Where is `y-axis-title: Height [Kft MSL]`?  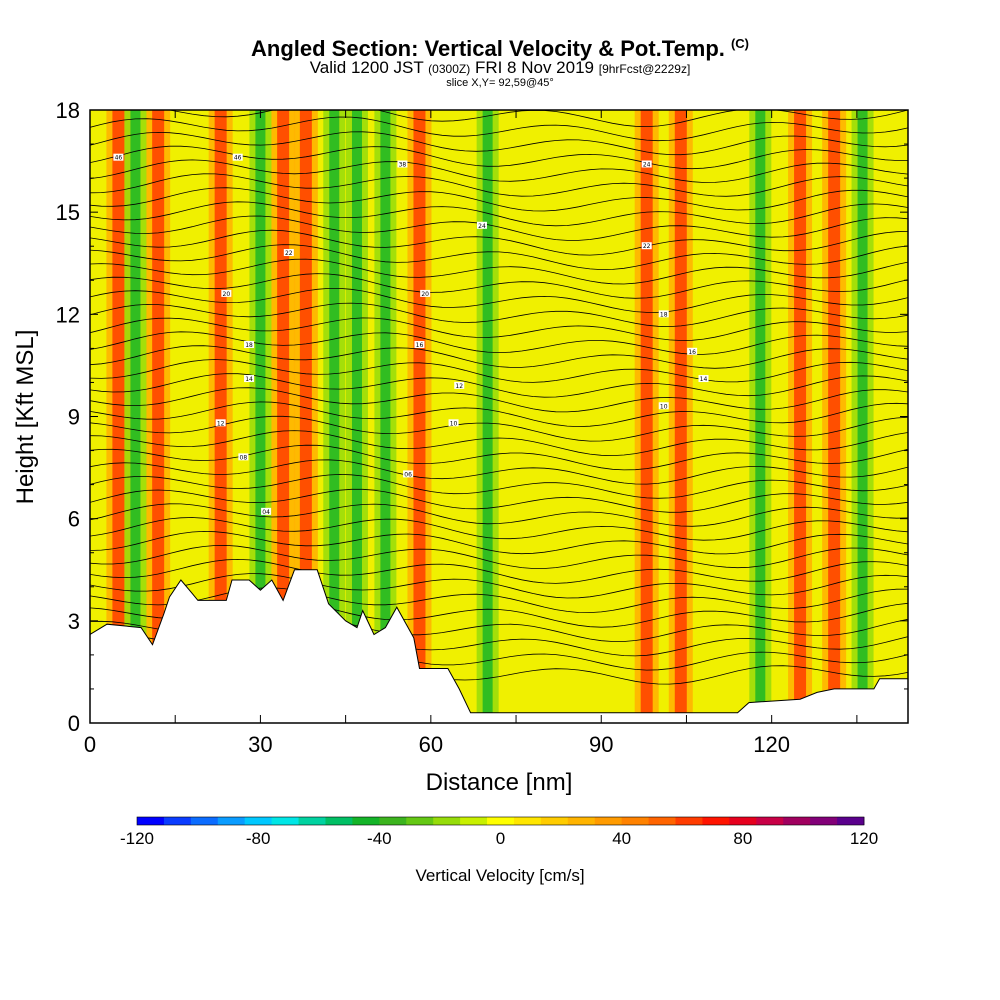
y-axis-title: Height [Kft MSL] is located at coordinates (25, 417).